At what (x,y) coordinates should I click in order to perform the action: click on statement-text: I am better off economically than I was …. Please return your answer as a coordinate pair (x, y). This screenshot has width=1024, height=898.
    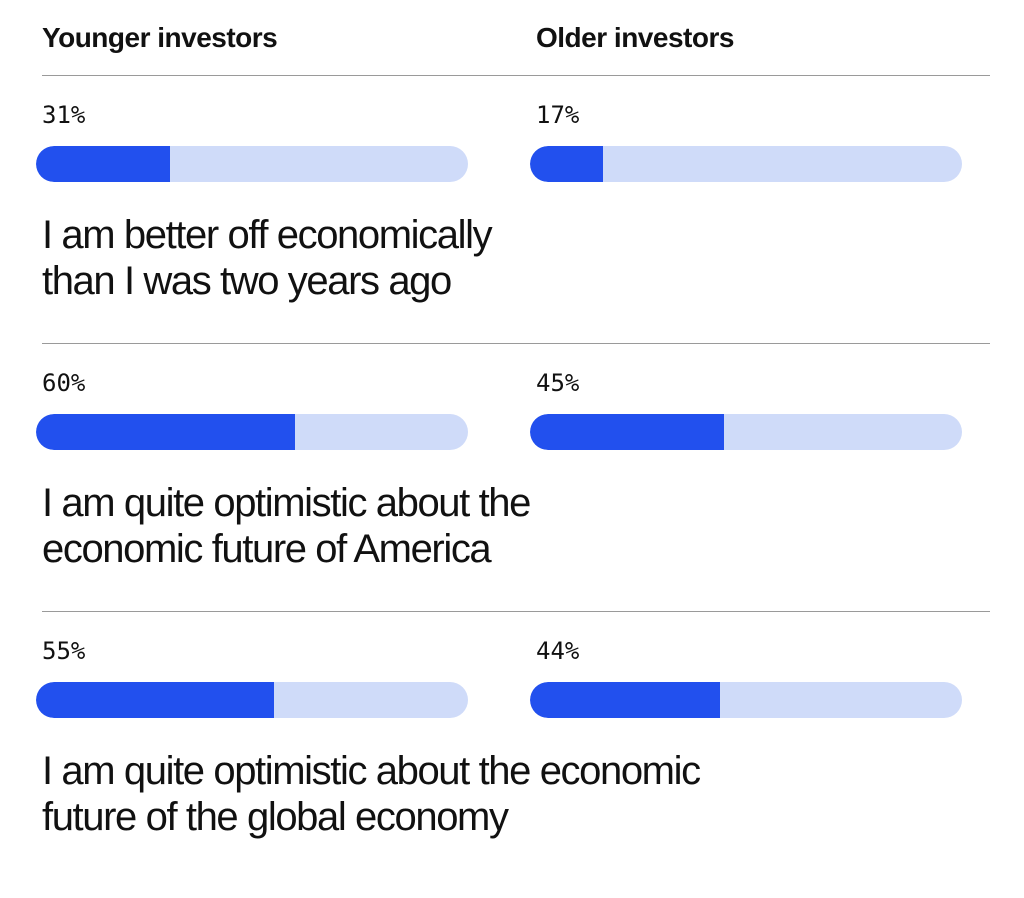
    Looking at the image, I should click on (267, 258).